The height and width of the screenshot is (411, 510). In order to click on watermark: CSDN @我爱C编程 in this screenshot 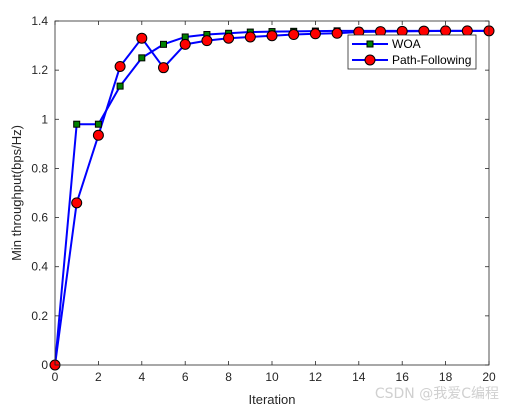, I will do `click(437, 394)`.